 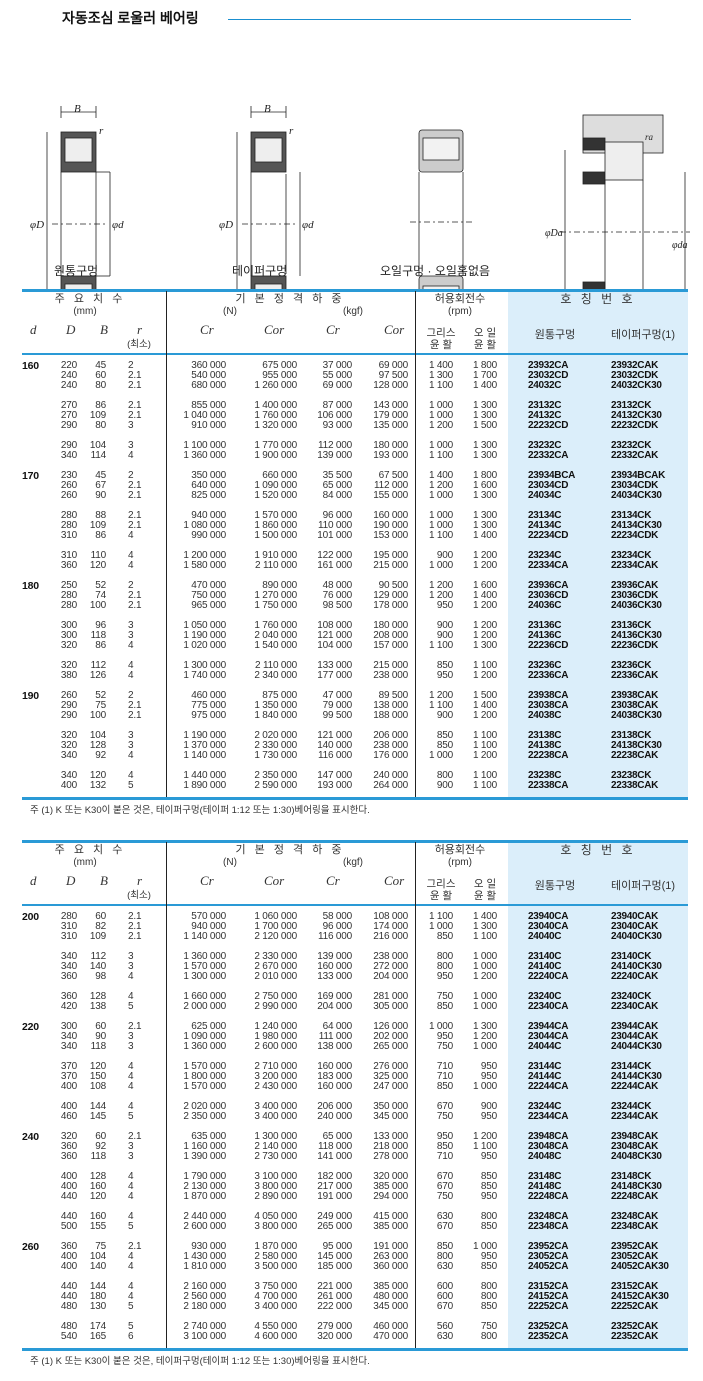 What do you see at coordinates (85, 862) in the screenshot?
I see `header-dimensions-unit: (mm)` at bounding box center [85, 862].